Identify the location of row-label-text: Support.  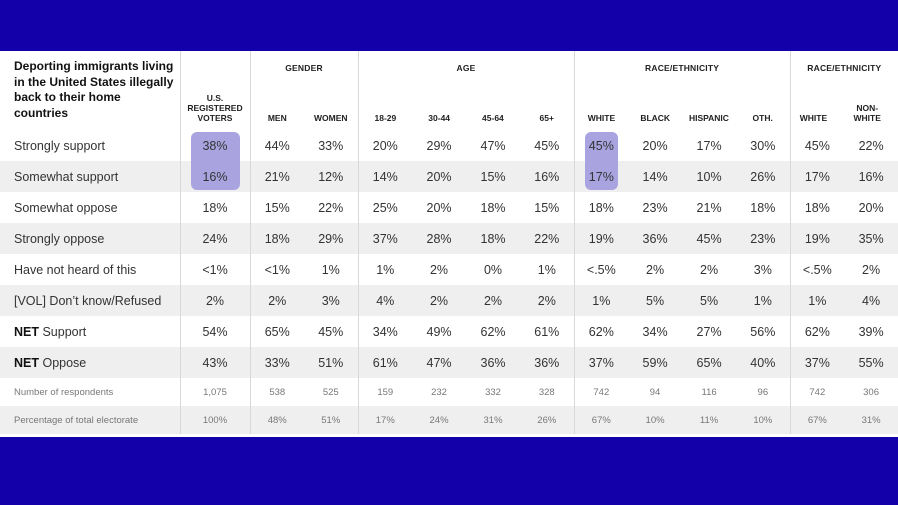
(63, 331).